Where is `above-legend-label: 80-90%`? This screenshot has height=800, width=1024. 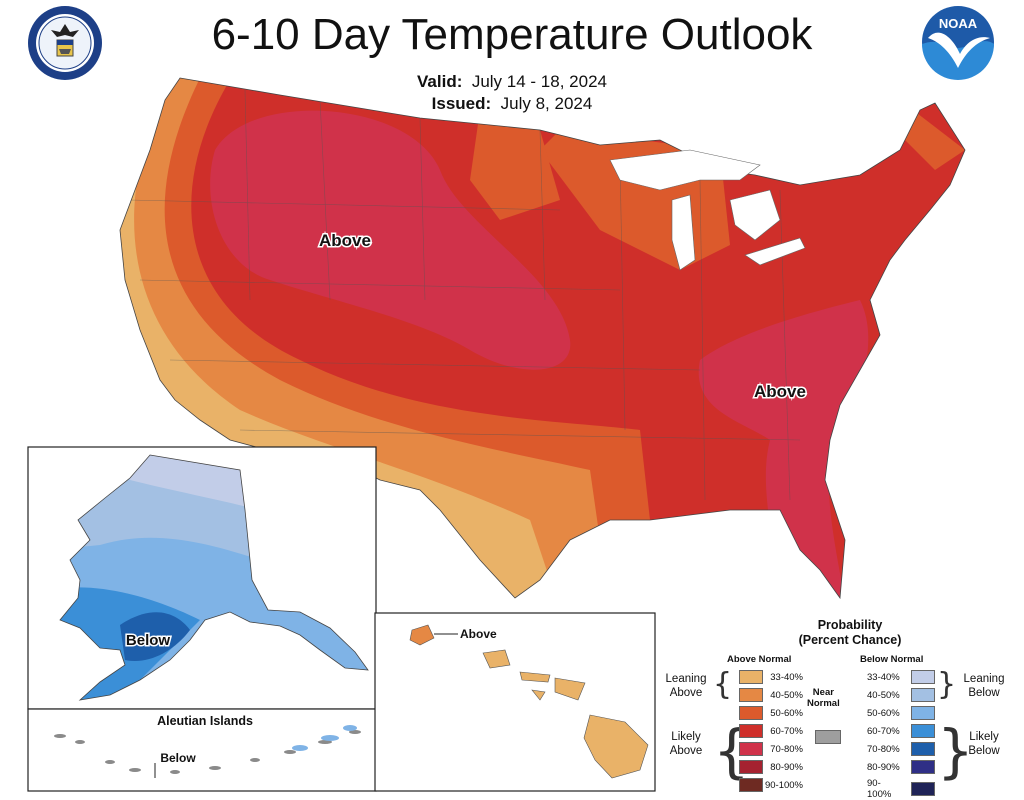
above-legend-label: 80-90% is located at coordinates (786, 767).